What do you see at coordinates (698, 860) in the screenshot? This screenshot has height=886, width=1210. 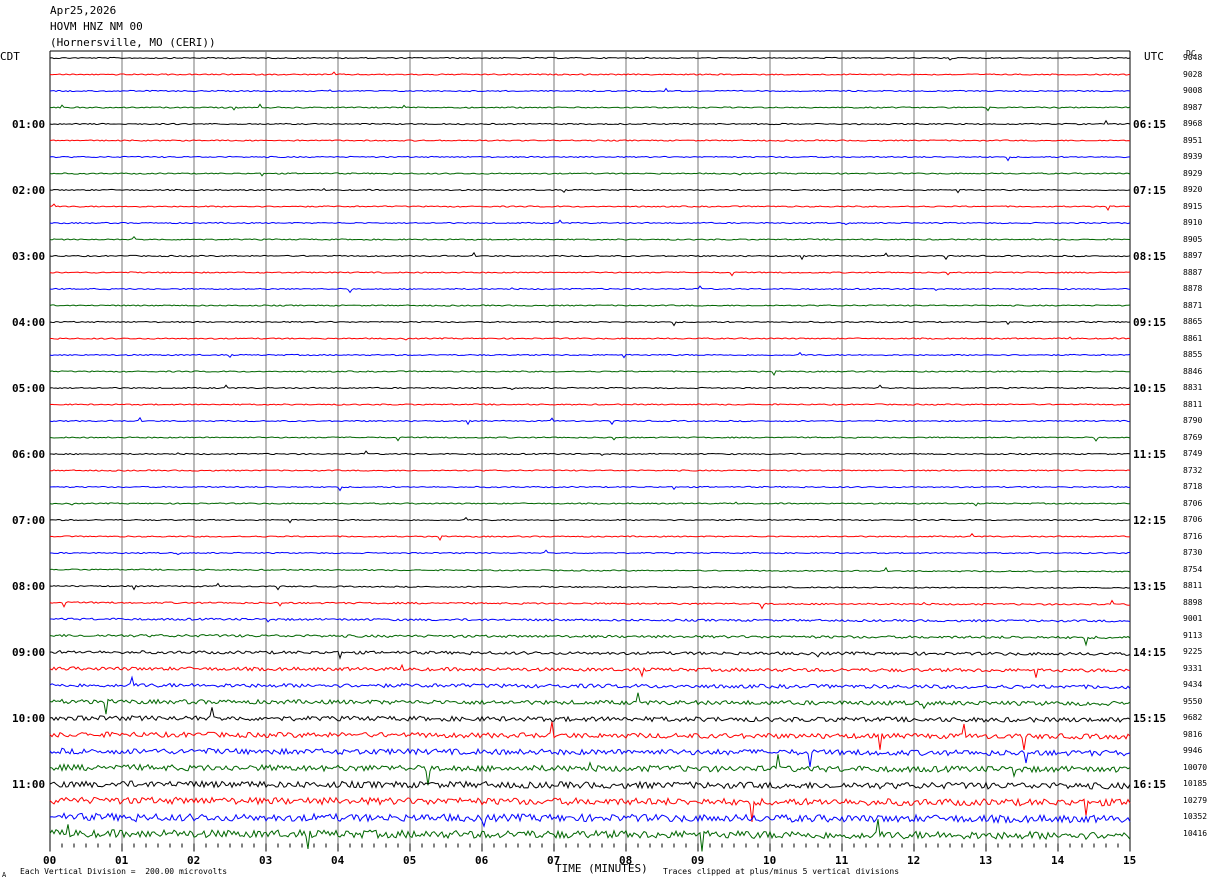 I see `x-tick-label: 09` at bounding box center [698, 860].